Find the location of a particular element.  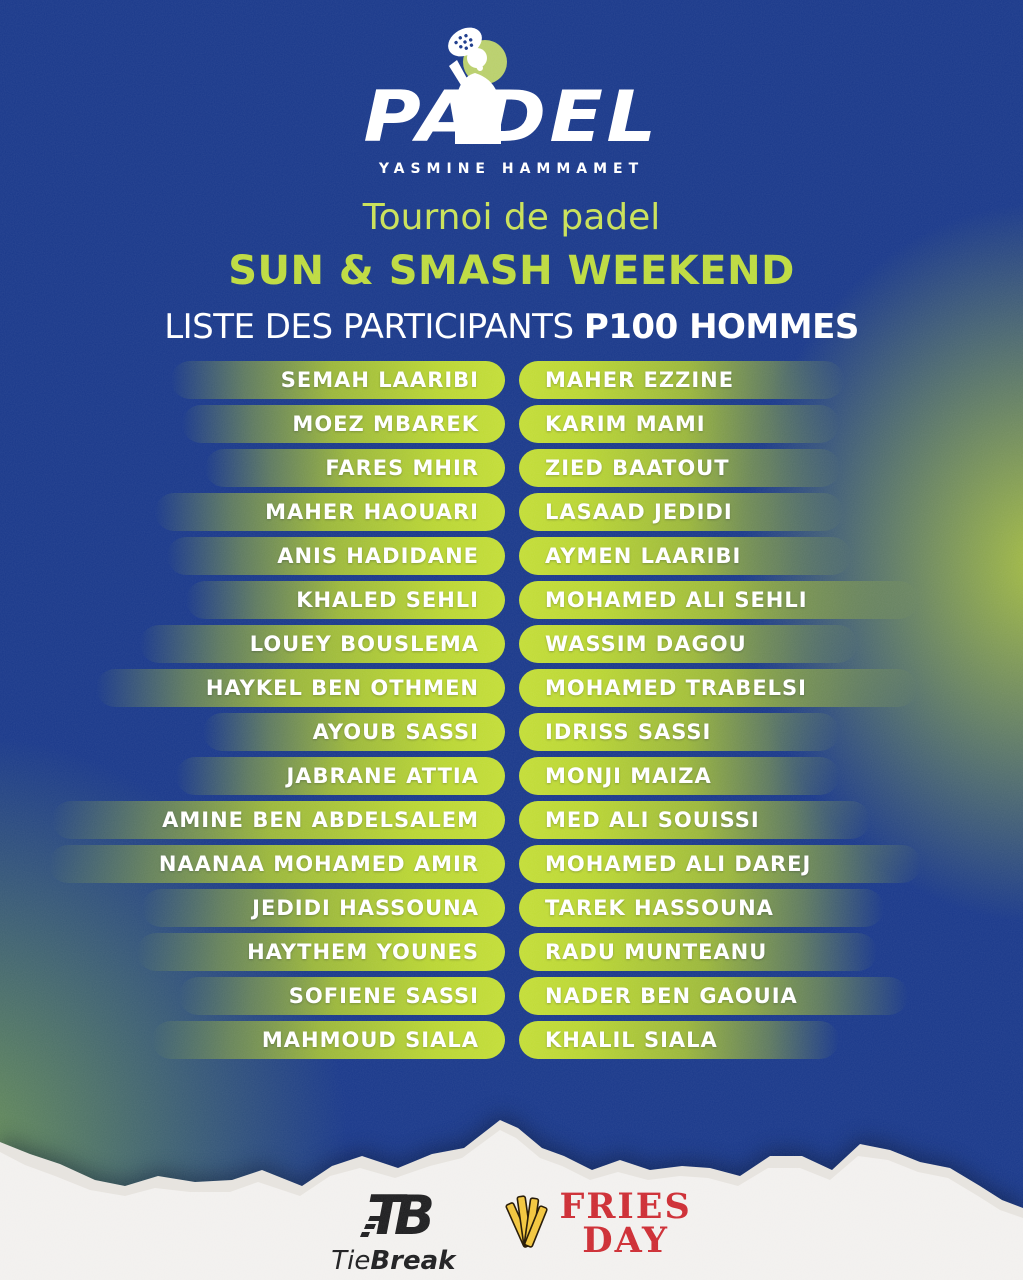

logo-block: PADEL YASMINE HAMMAMET is located at coordinates (511, 101).